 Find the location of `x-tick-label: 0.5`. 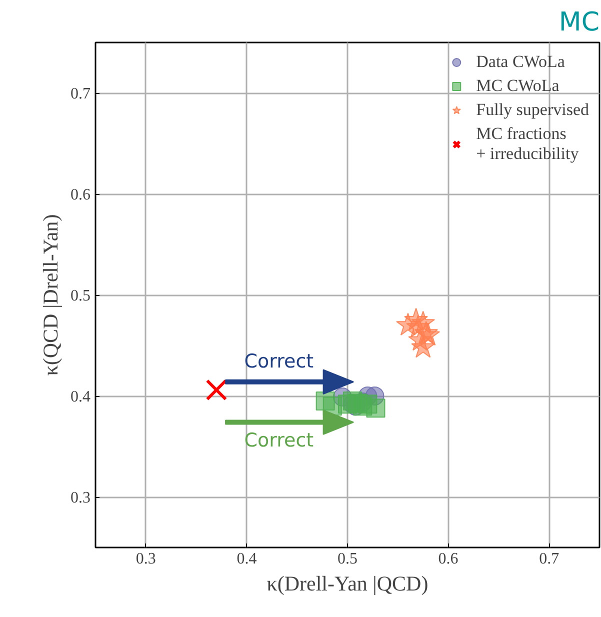

x-tick-label: 0.5 is located at coordinates (348, 559).